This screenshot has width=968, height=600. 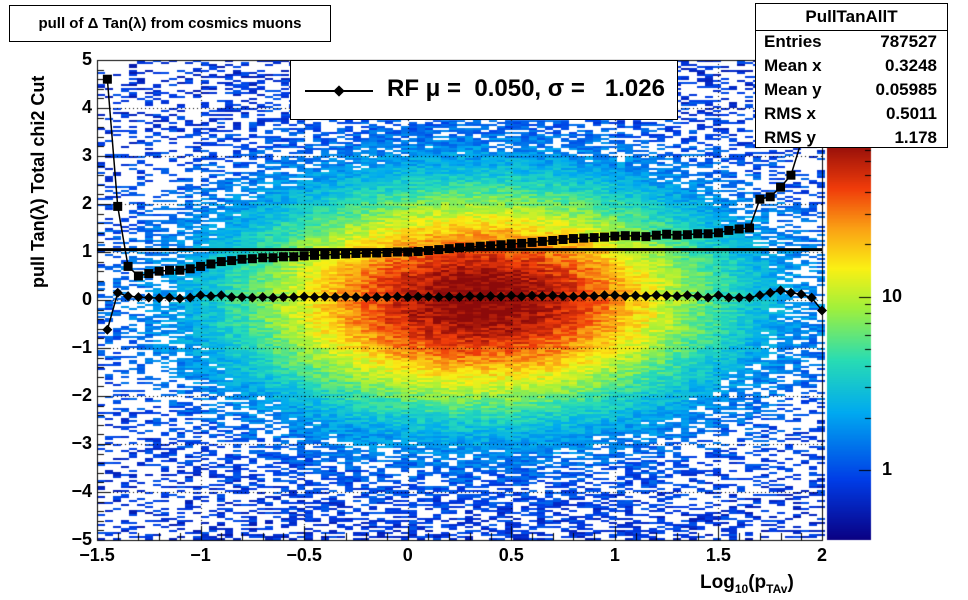 I want to click on x-axis-label: Log10(pTAv), so click(x=747, y=584).